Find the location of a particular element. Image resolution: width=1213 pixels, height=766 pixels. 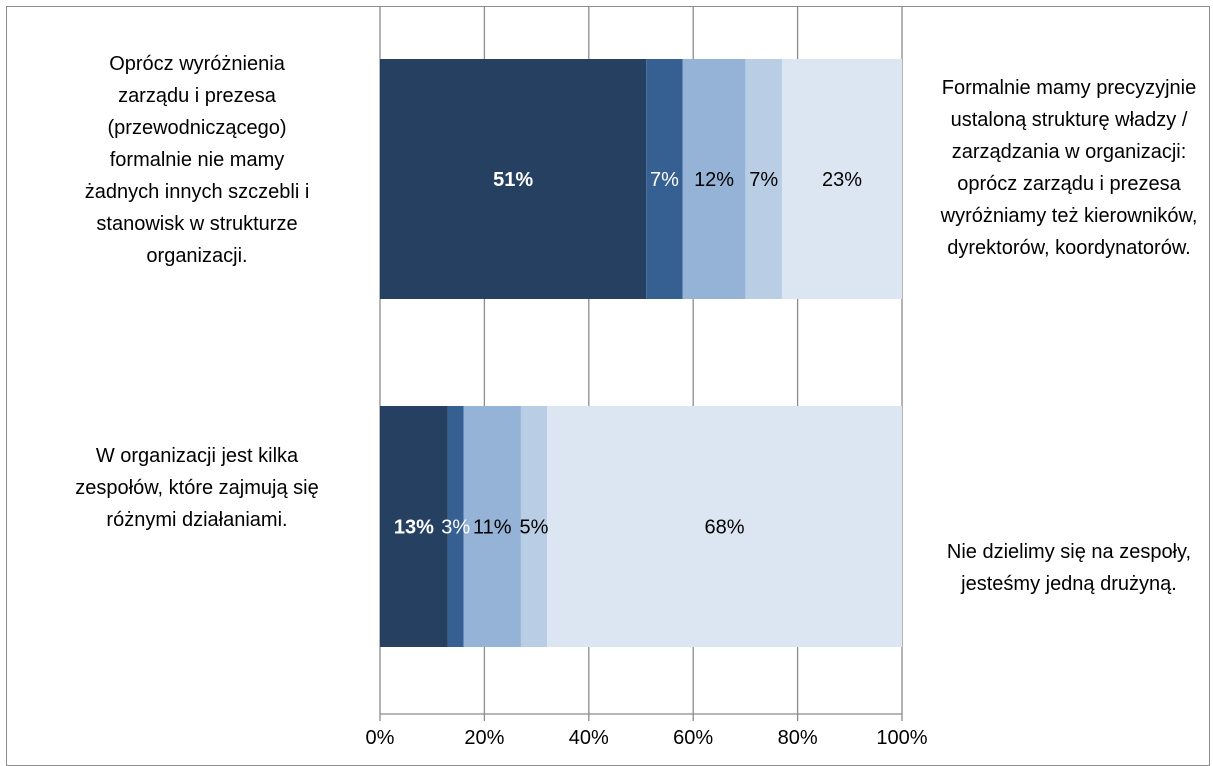

x-tick-label: 40% is located at coordinates (589, 738).